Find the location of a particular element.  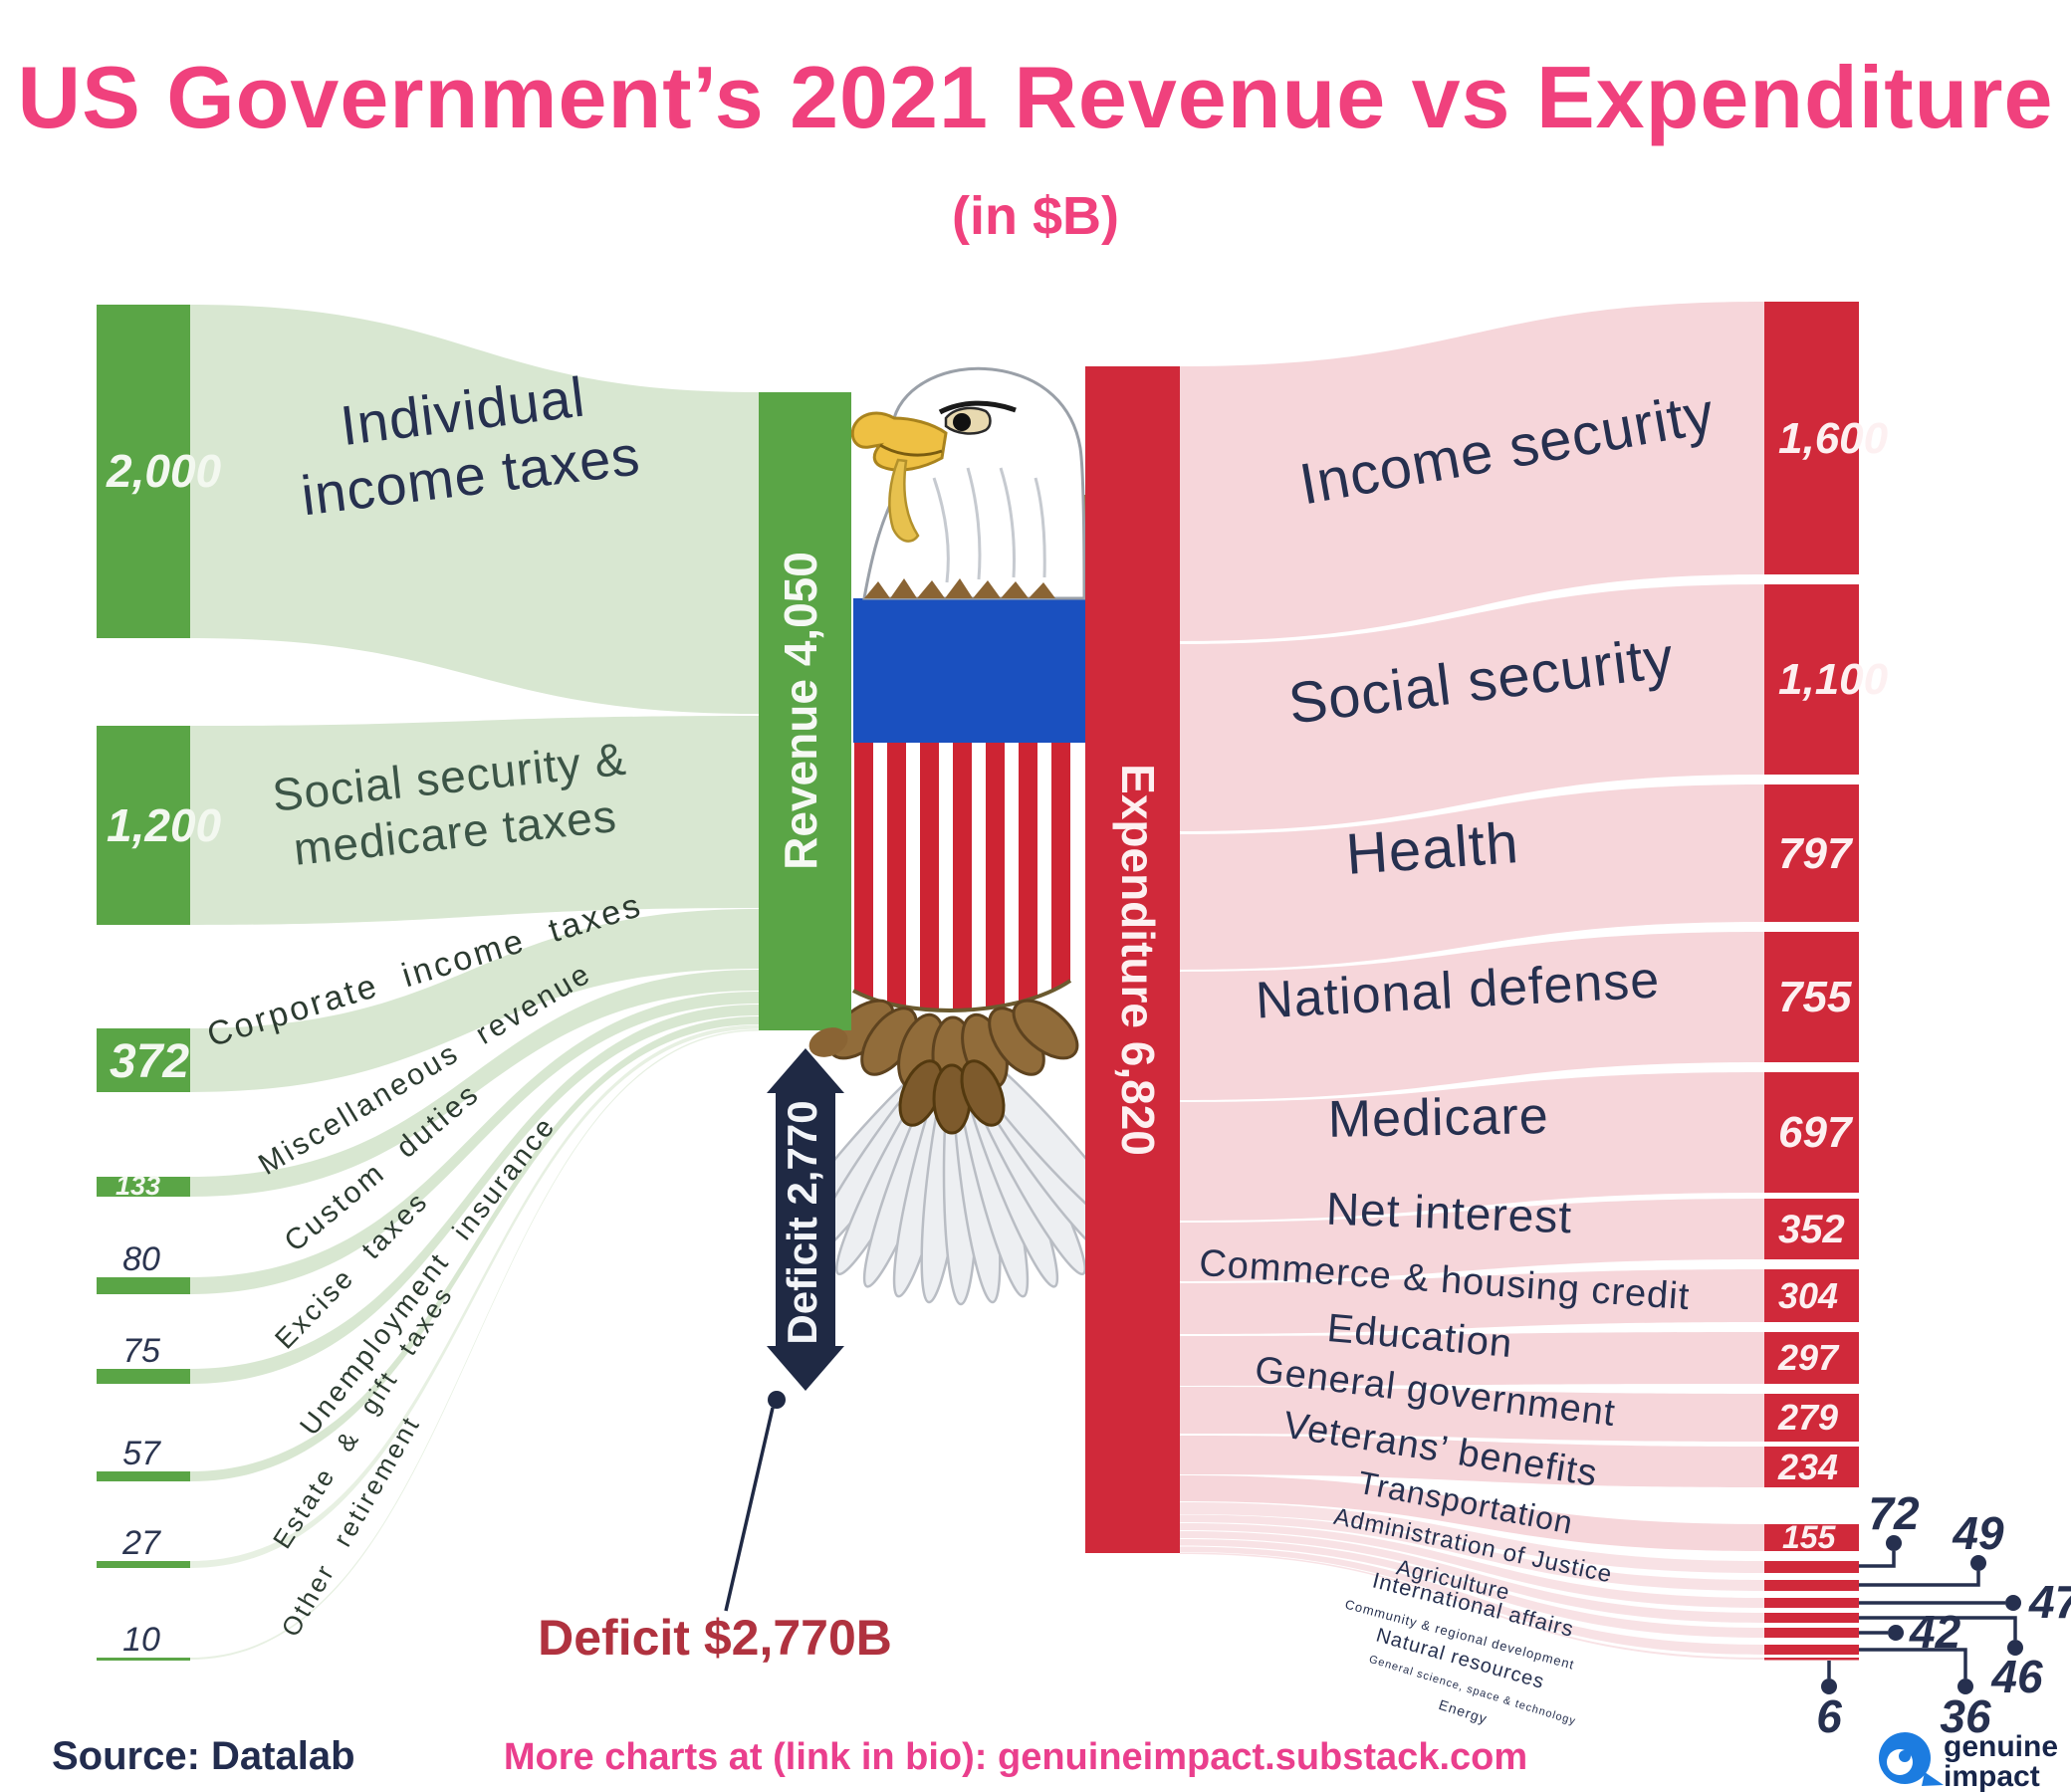

bar-corporate-income-taxes is located at coordinates (144, 1060).